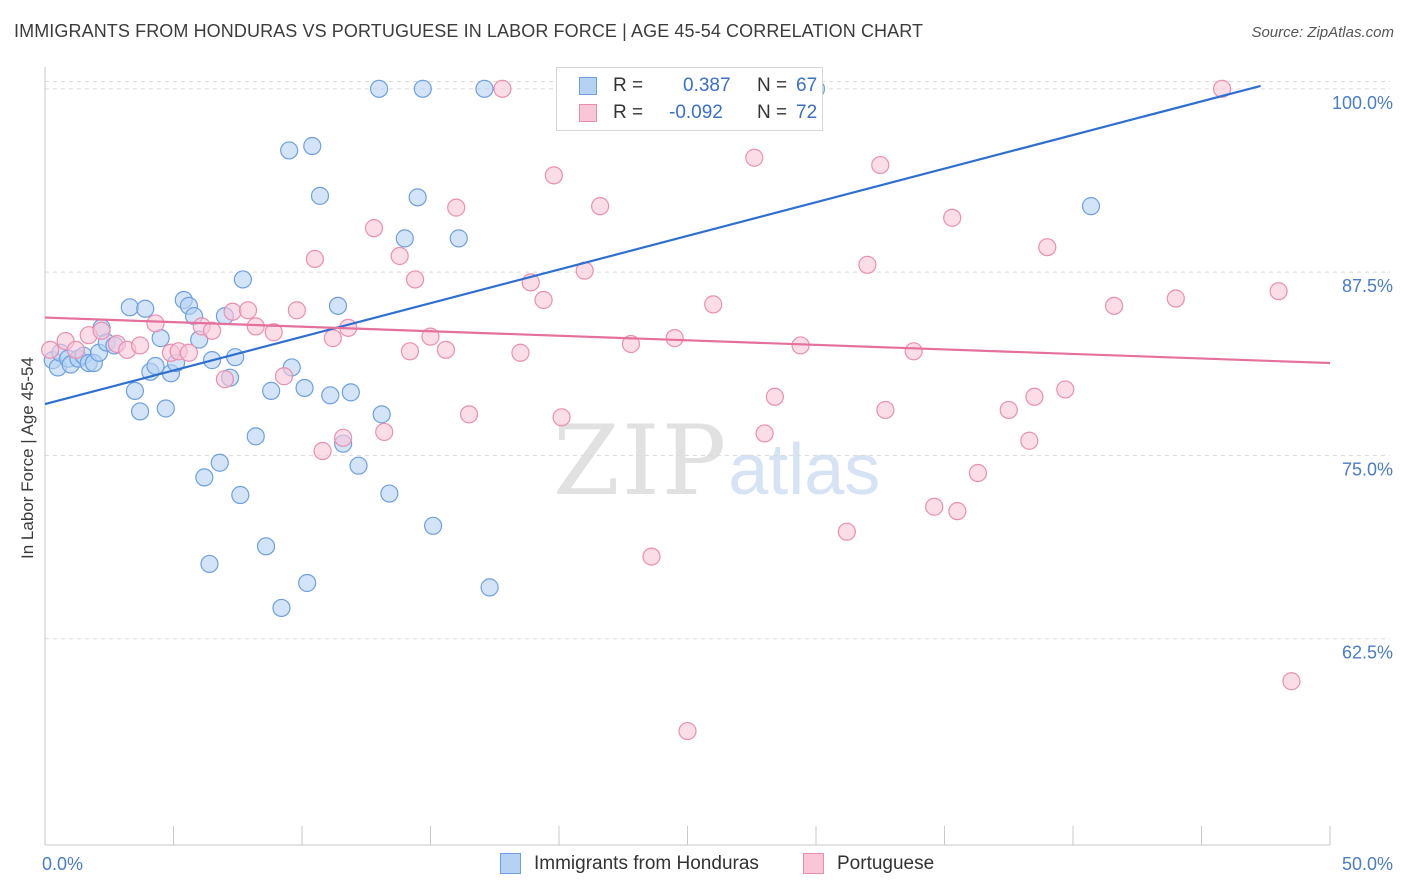 This screenshot has width=1406, height=892. What do you see at coordinates (696, 112) in the screenshot?
I see `legend-r-value: -0.092` at bounding box center [696, 112].